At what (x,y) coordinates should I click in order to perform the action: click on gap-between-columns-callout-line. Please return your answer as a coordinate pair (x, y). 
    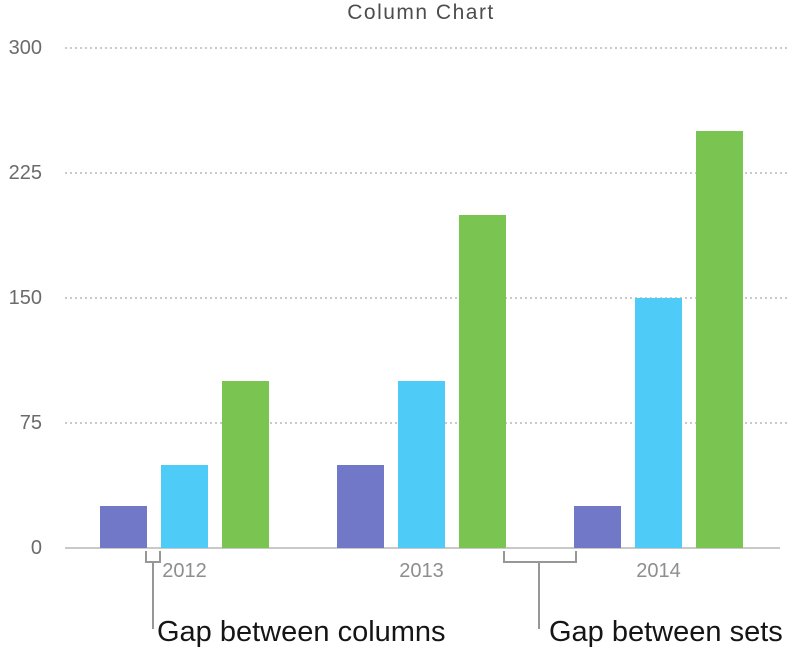
    Looking at the image, I should click on (153, 595).